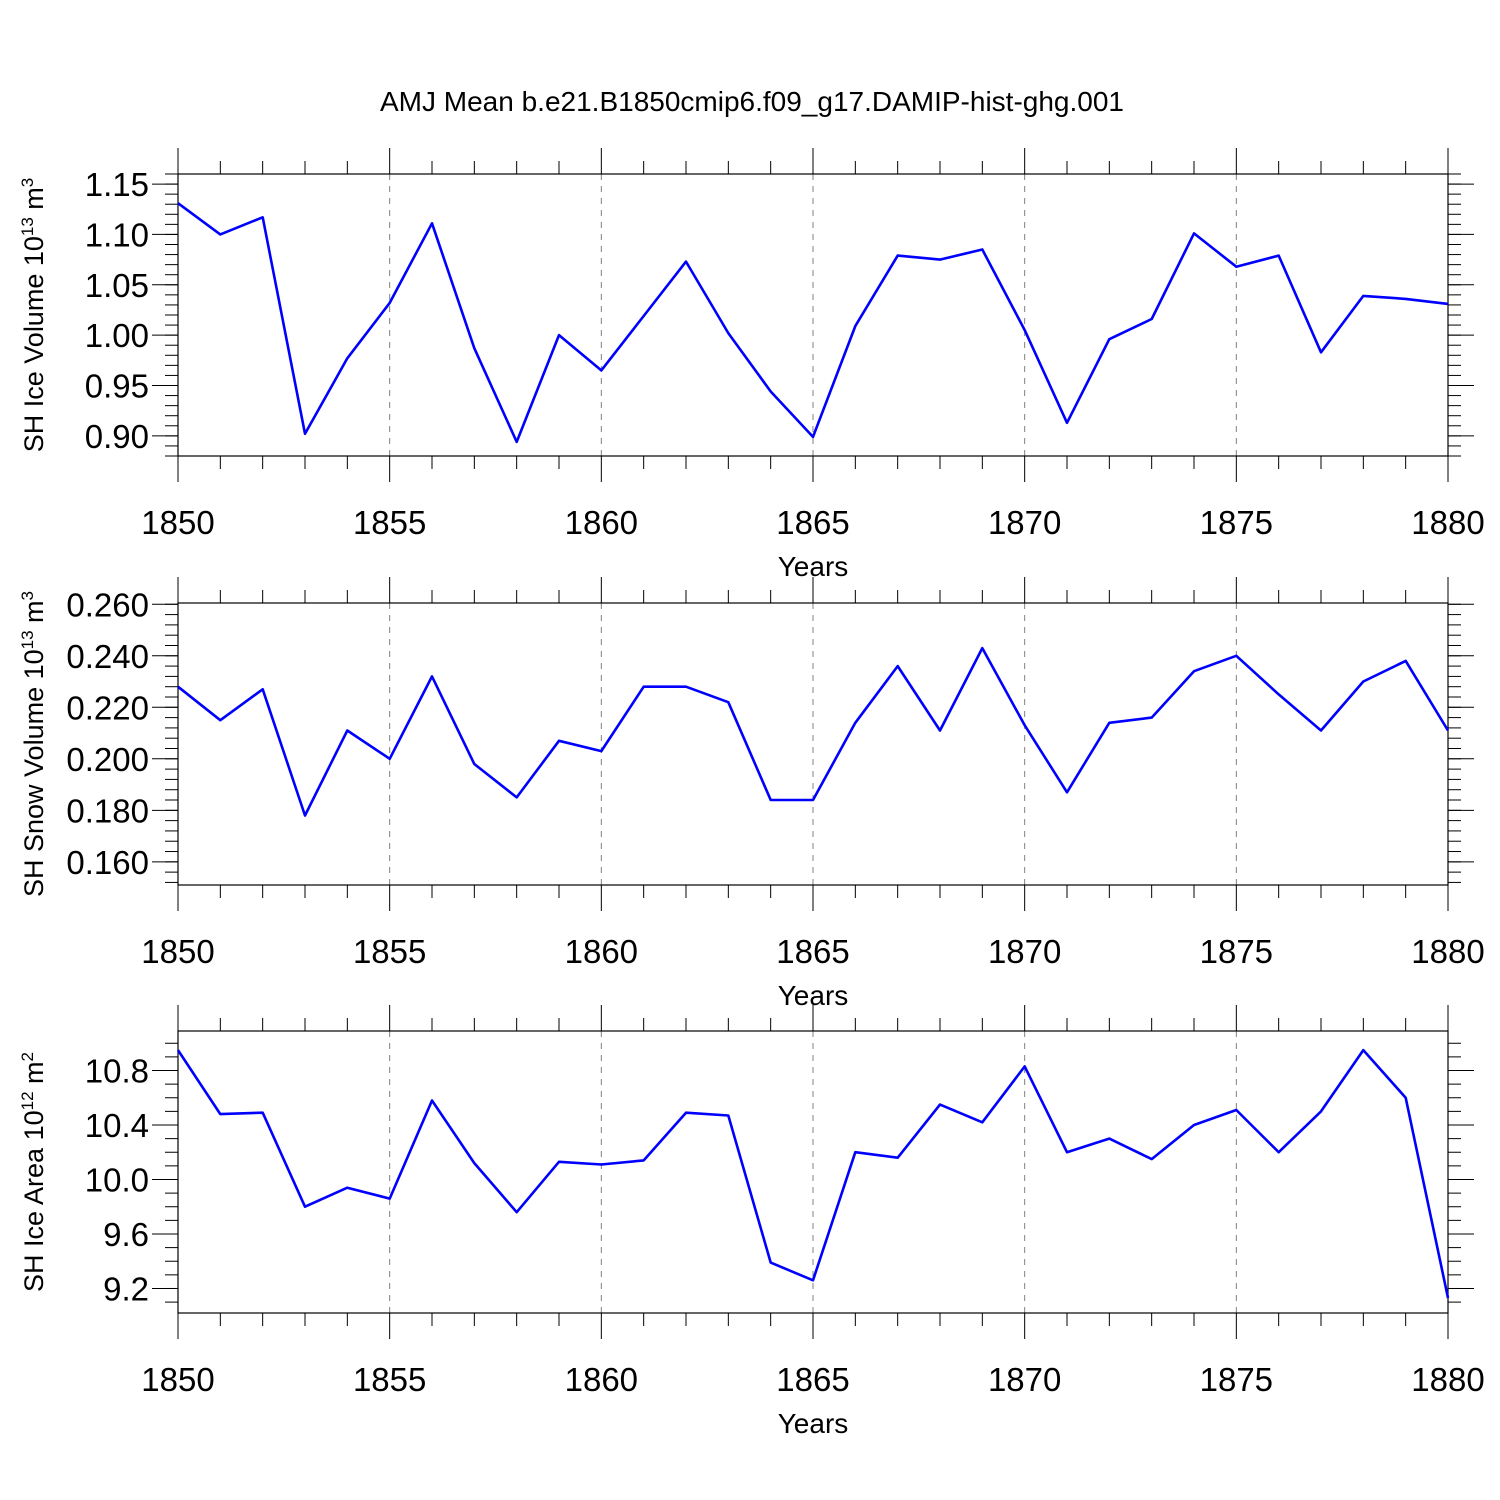  Describe the element at coordinates (117, 285) in the screenshot. I see `y-tick-label: 1.05` at that location.